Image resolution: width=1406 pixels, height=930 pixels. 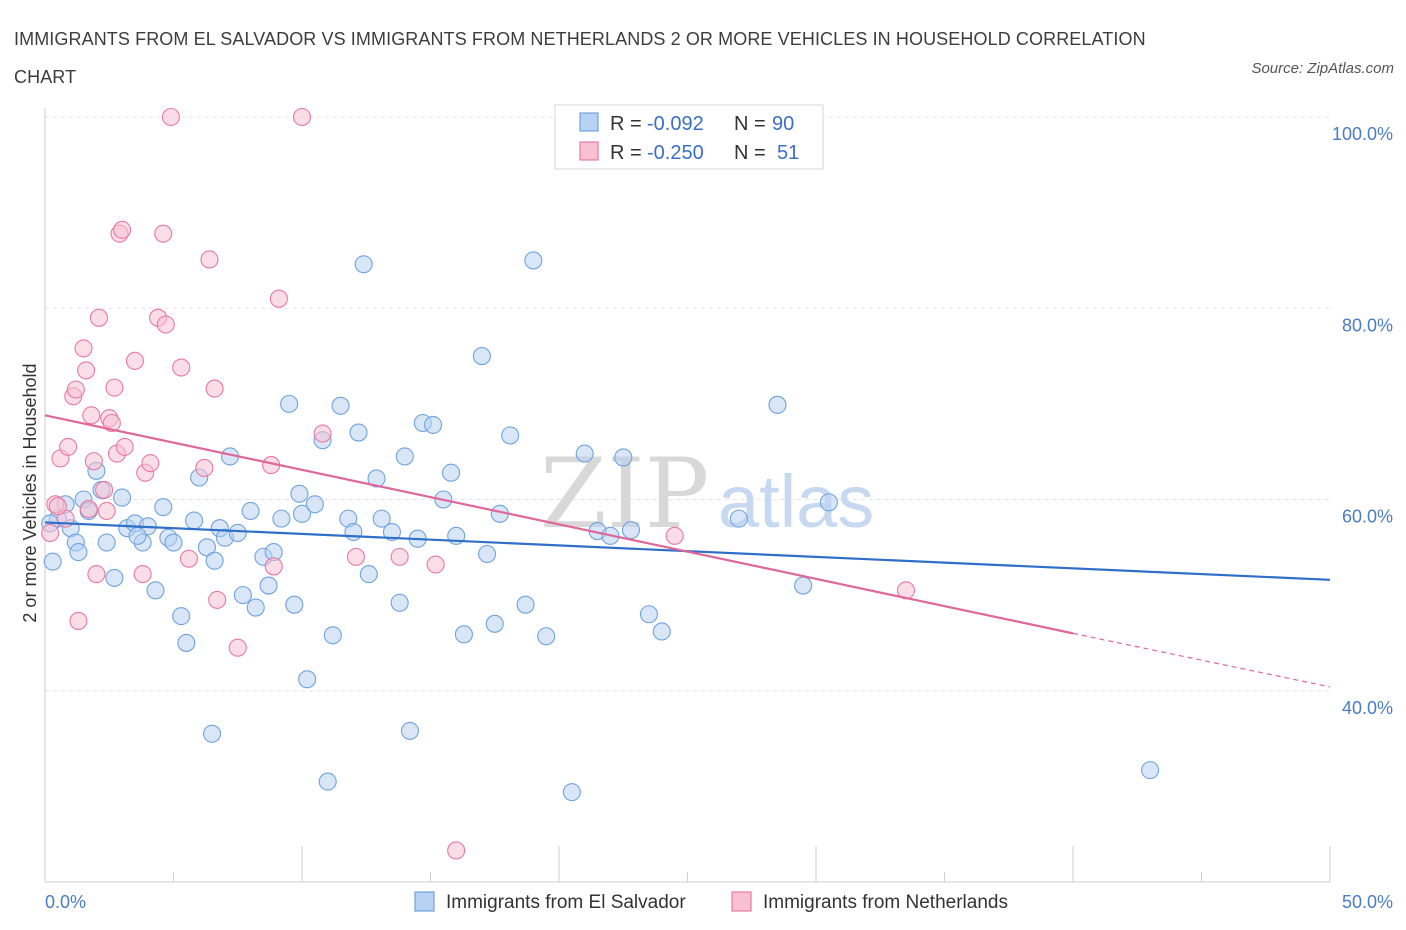 What do you see at coordinates (65, 902) in the screenshot?
I see `x-tick-label-0: 0.0%` at bounding box center [65, 902].